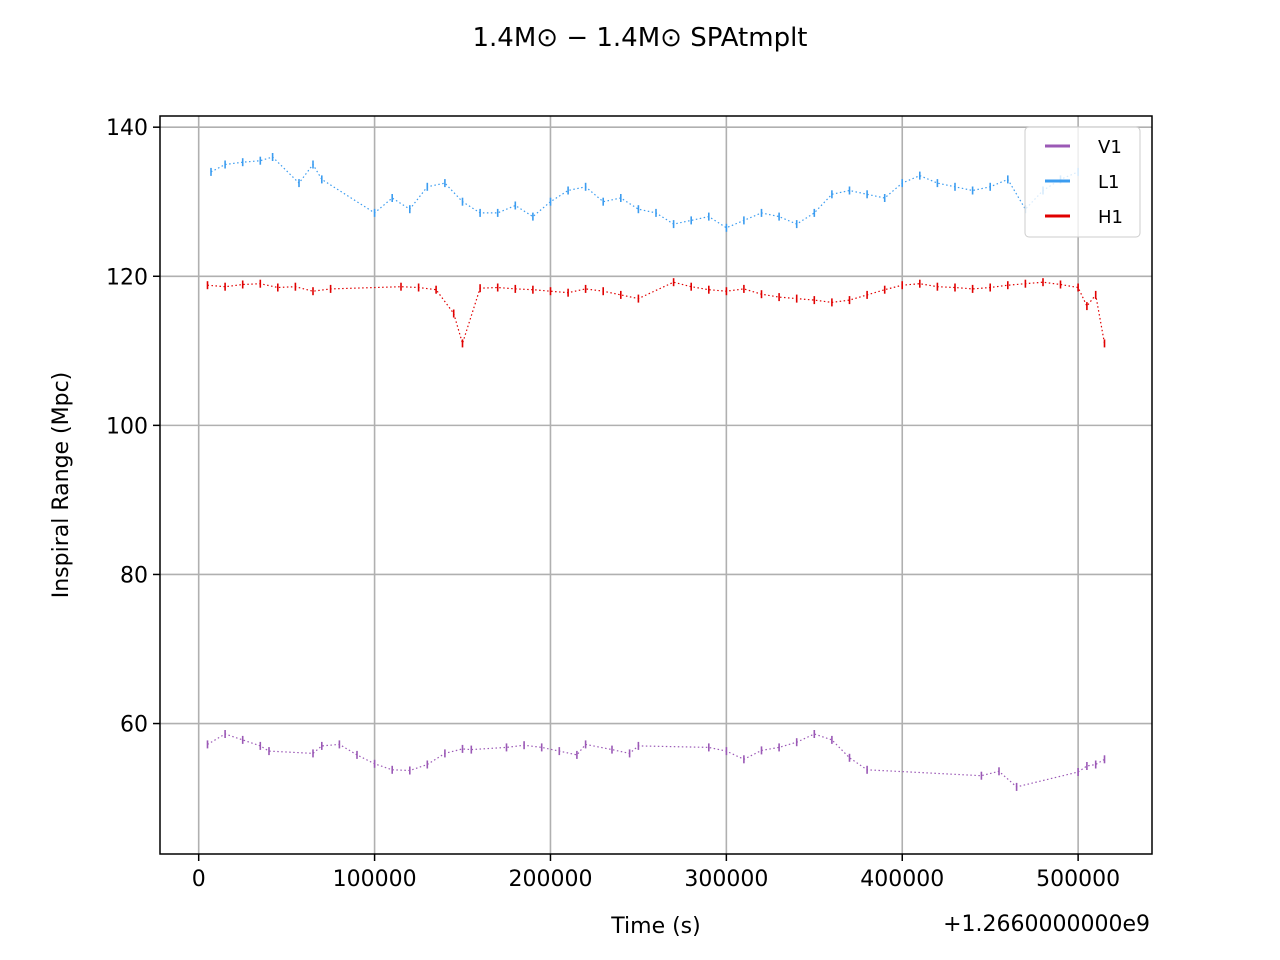 This screenshot has height=960, width=1280. What do you see at coordinates (550, 879) in the screenshot?
I see `x-tick-label: 200000` at bounding box center [550, 879].